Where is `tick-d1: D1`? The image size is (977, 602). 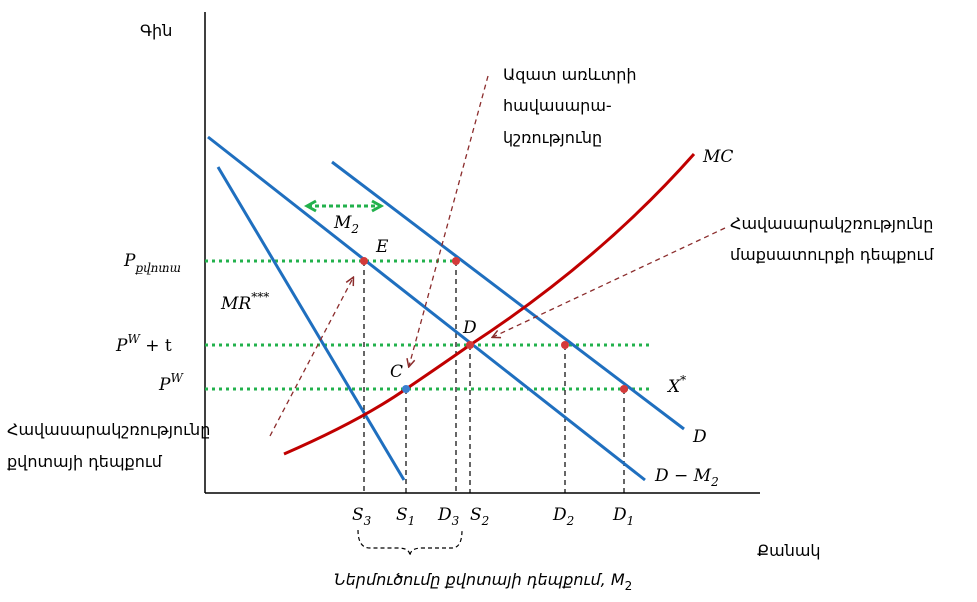 tick-d1: D1 is located at coordinates (623, 516).